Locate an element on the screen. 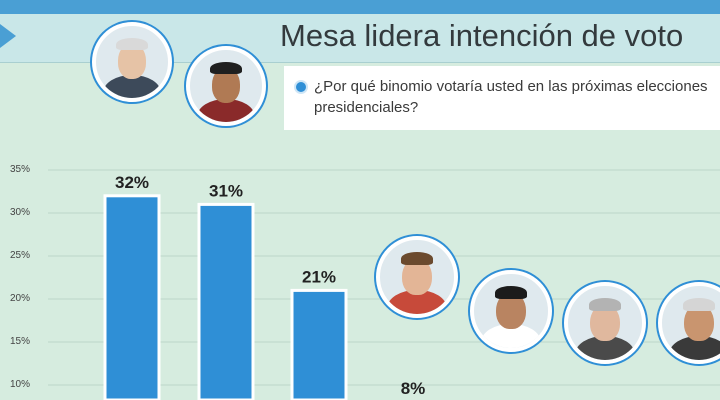 The image size is (720, 400). y-tick-label: 20% is located at coordinates (20, 298).